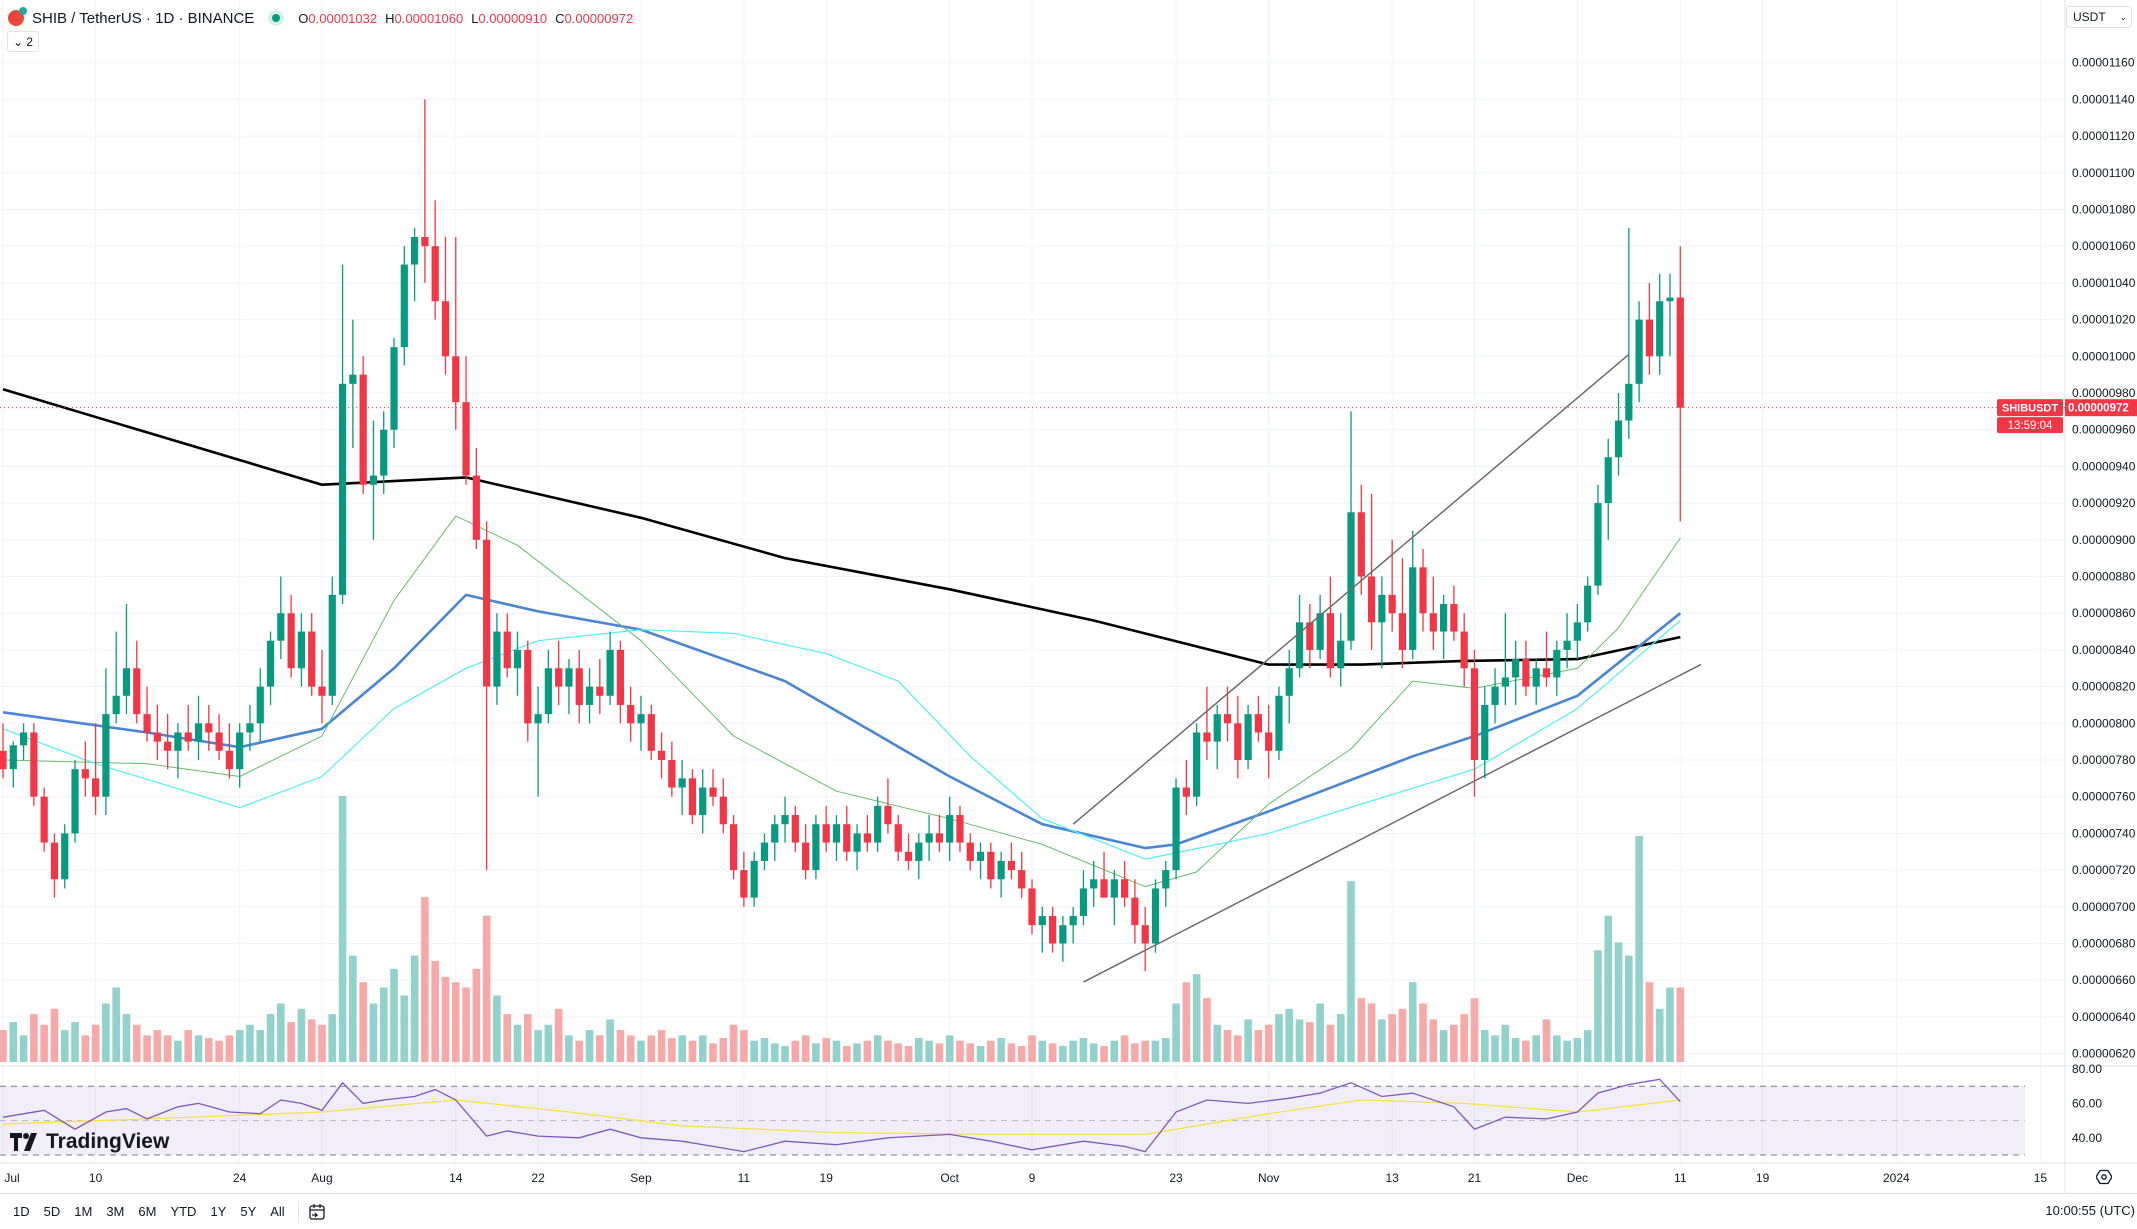 This screenshot has width=2137, height=1229. I want to click on price-axis-label: 0.00001120, so click(2103, 136).